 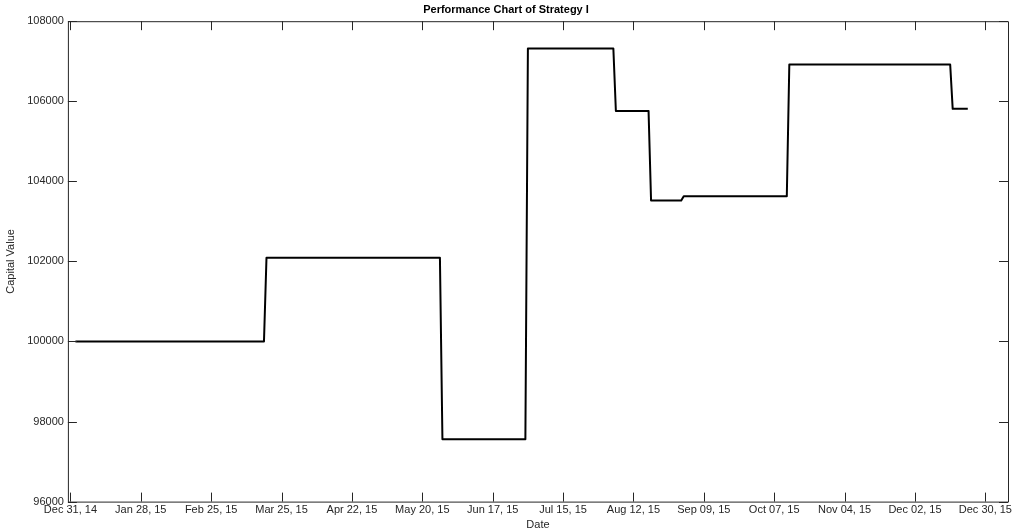 What do you see at coordinates (563, 509) in the screenshot?
I see `x-tick-label: Jul 15, 15` at bounding box center [563, 509].